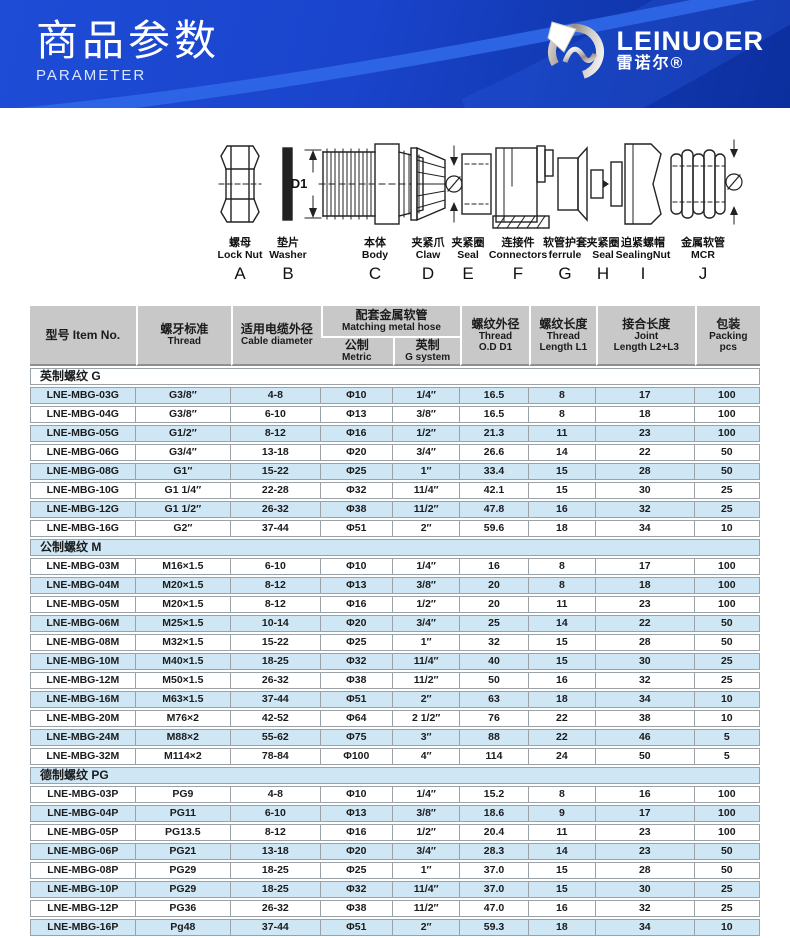 This screenshot has width=790, height=938. Describe the element at coordinates (395, 642) in the screenshot. I see `table-row: LNE-MBG-08M M32×1.5 15-22 Φ25 1″ 32 15 28 50` at that location.